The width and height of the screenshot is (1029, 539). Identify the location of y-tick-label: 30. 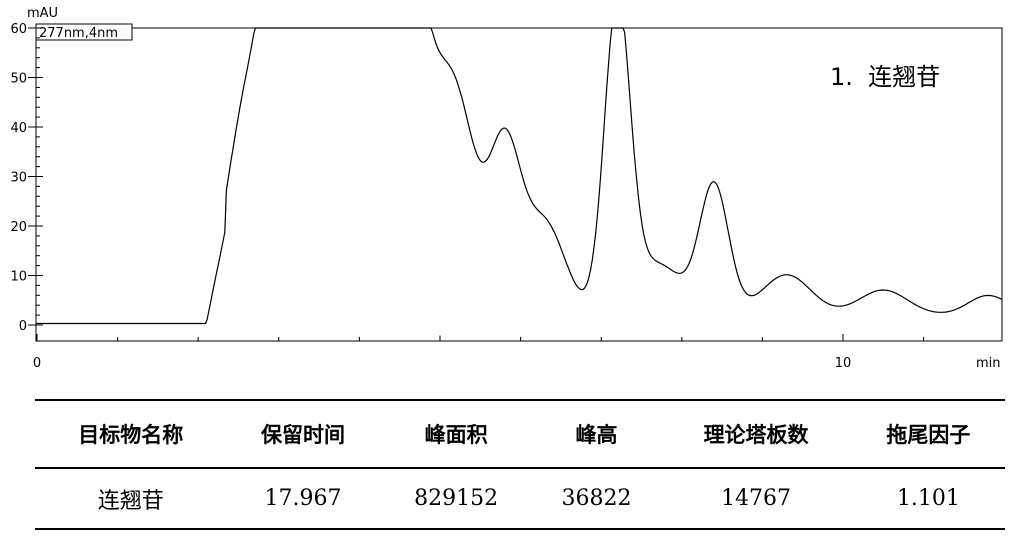
(18, 178).